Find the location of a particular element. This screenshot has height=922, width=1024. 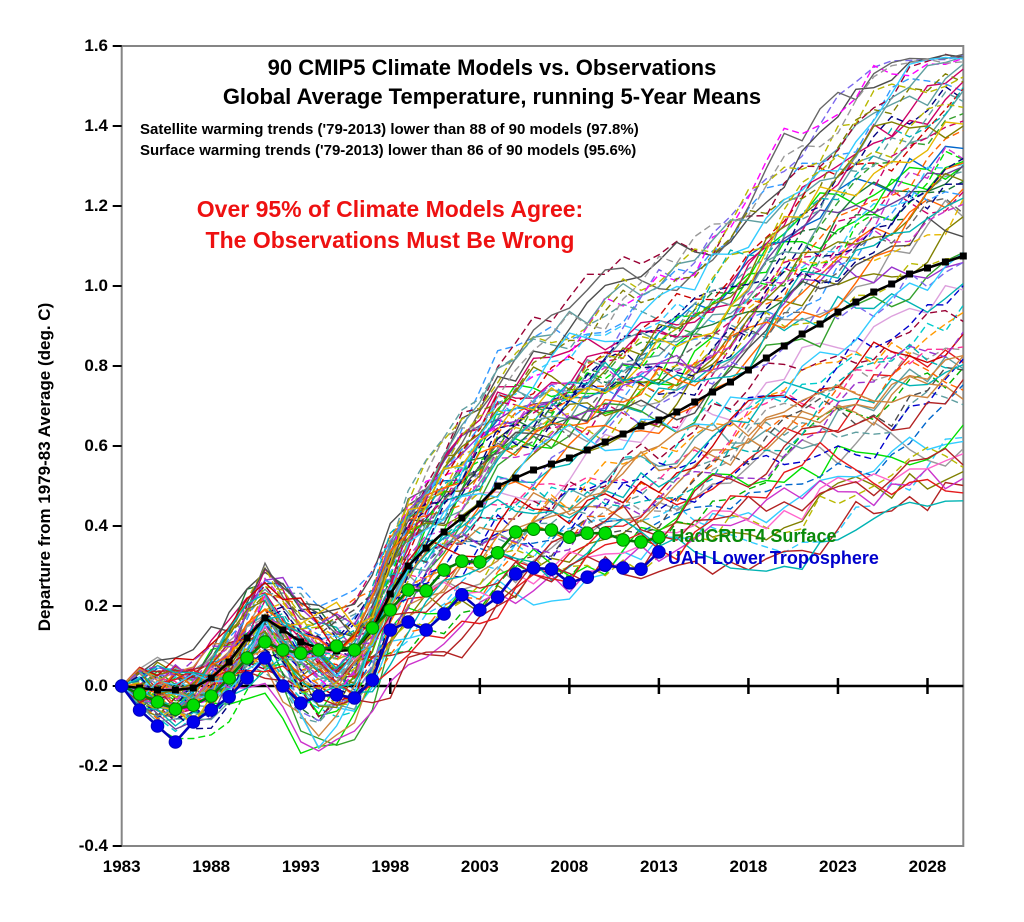

y-tick-label: 1.2 is located at coordinates (96, 205).